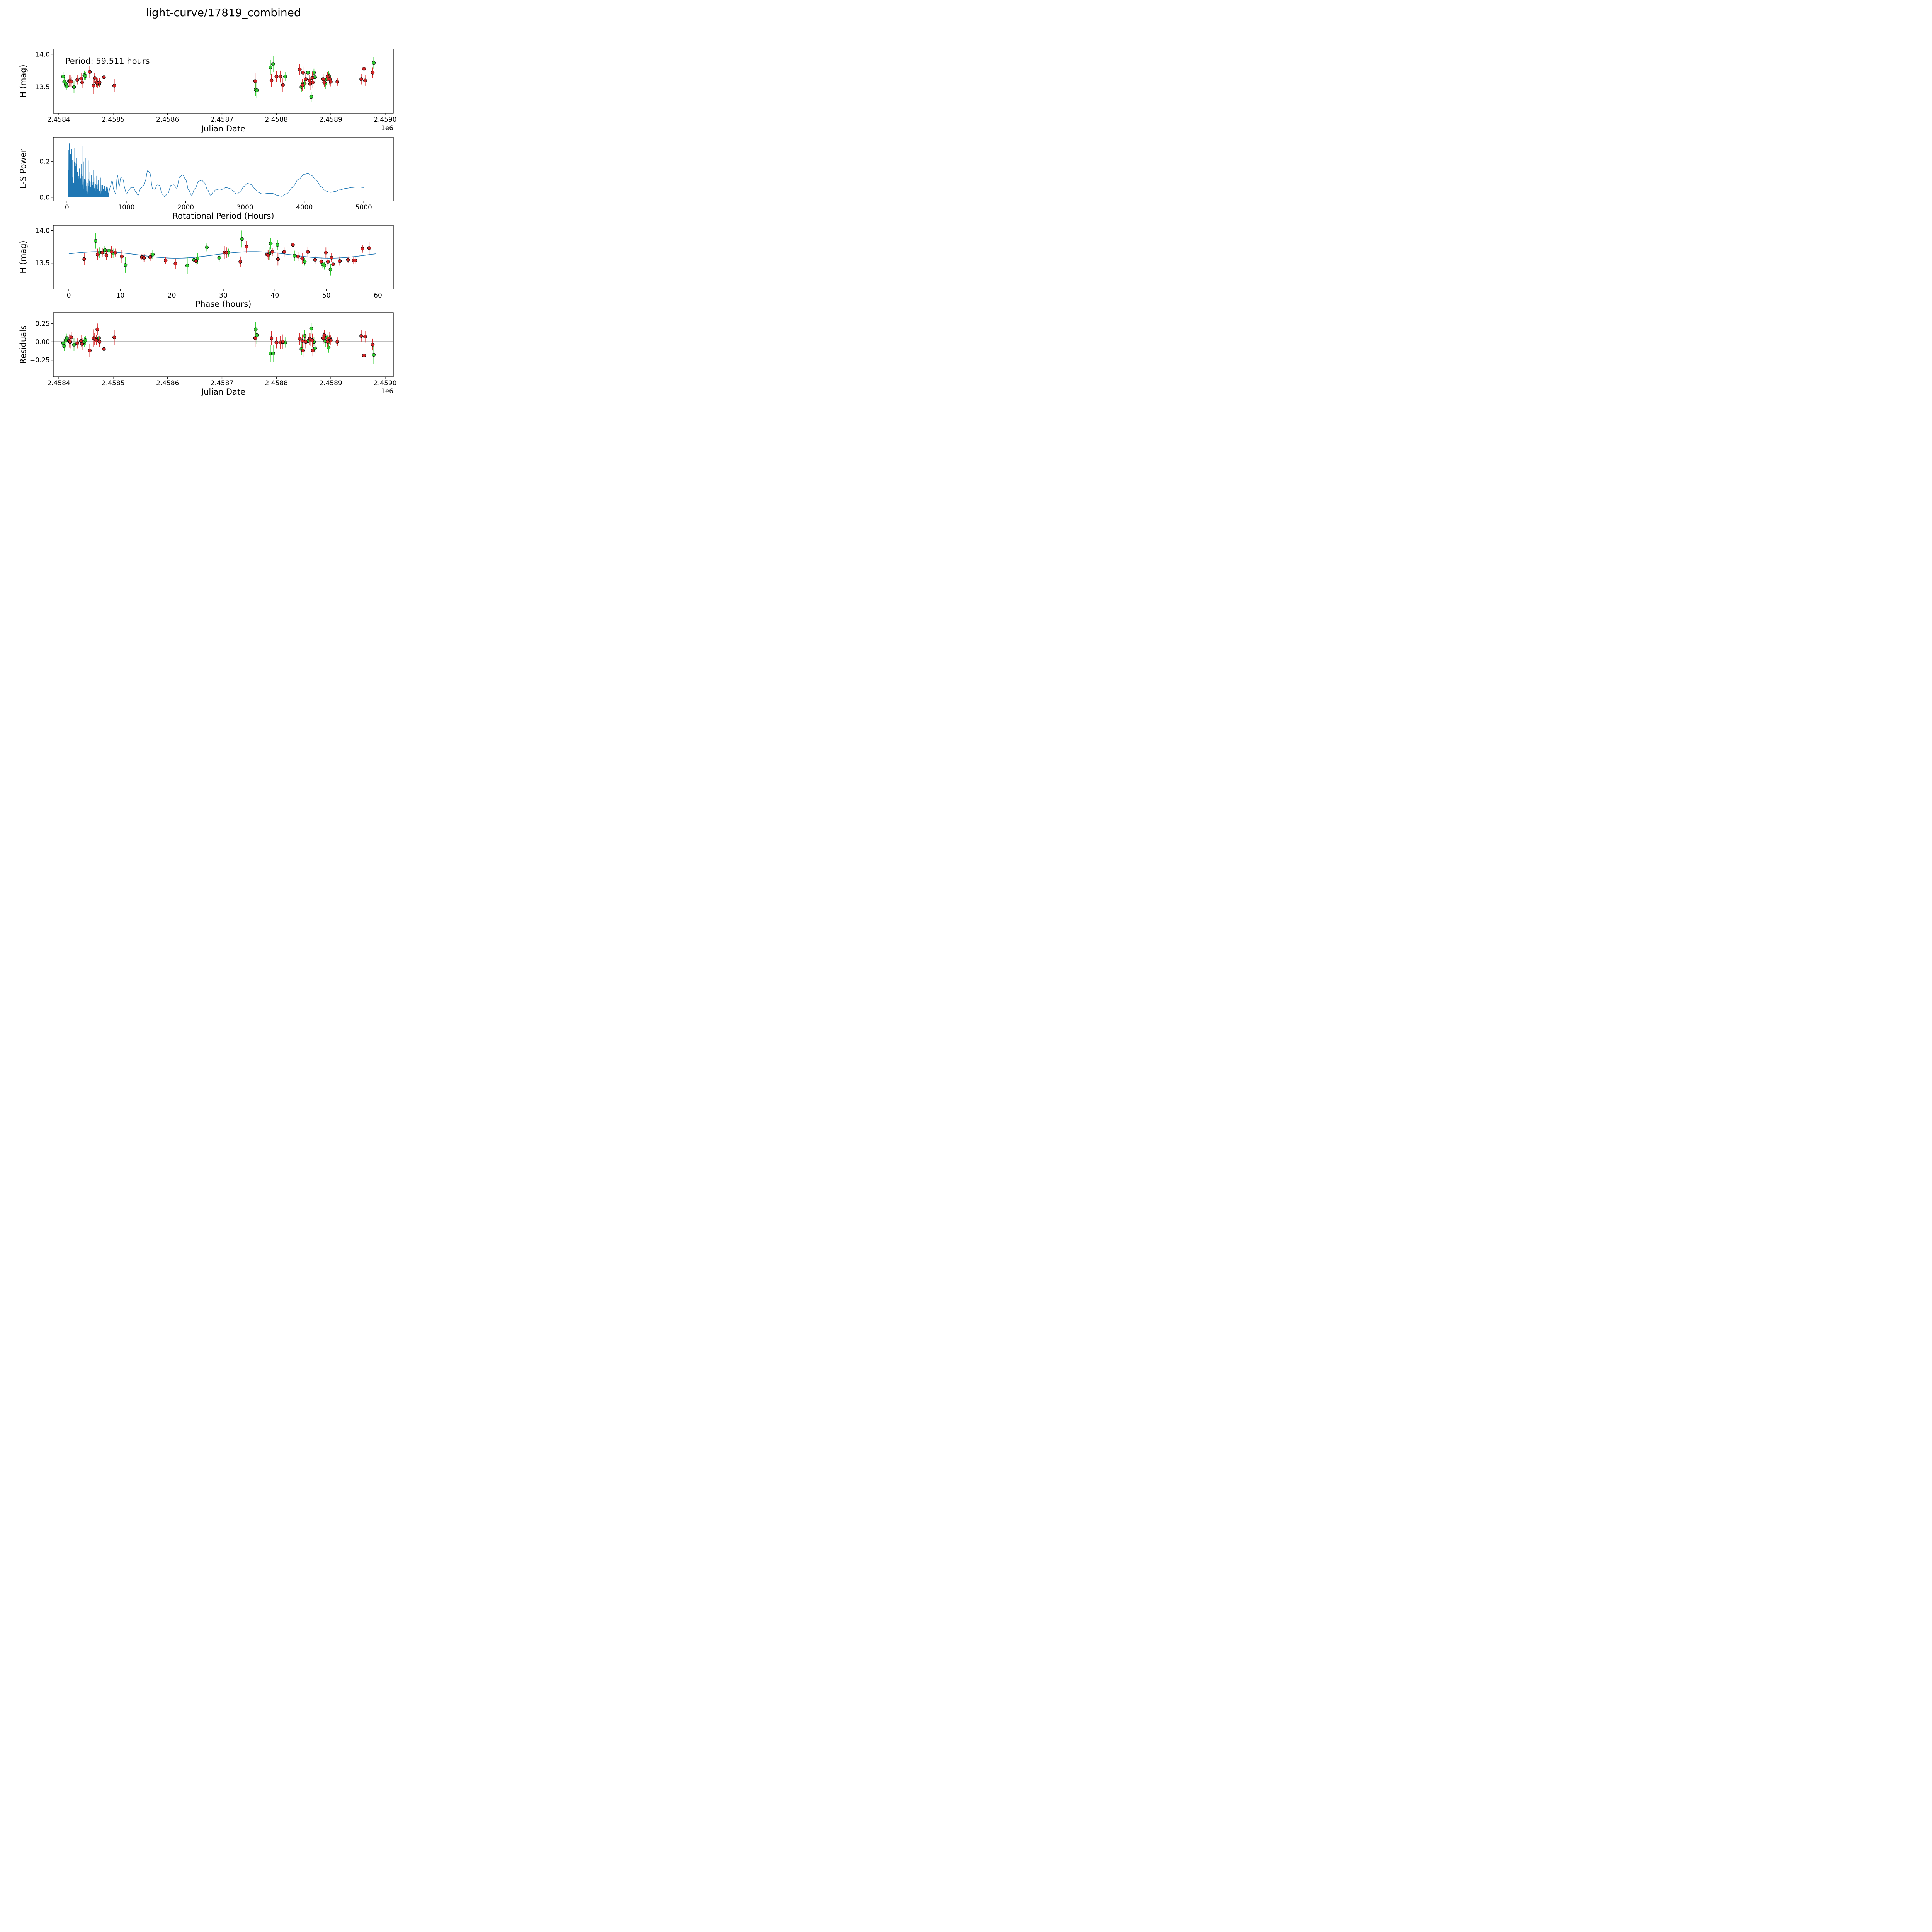  Describe the element at coordinates (275, 296) in the screenshot. I see `x-tick-label: 40` at that location.